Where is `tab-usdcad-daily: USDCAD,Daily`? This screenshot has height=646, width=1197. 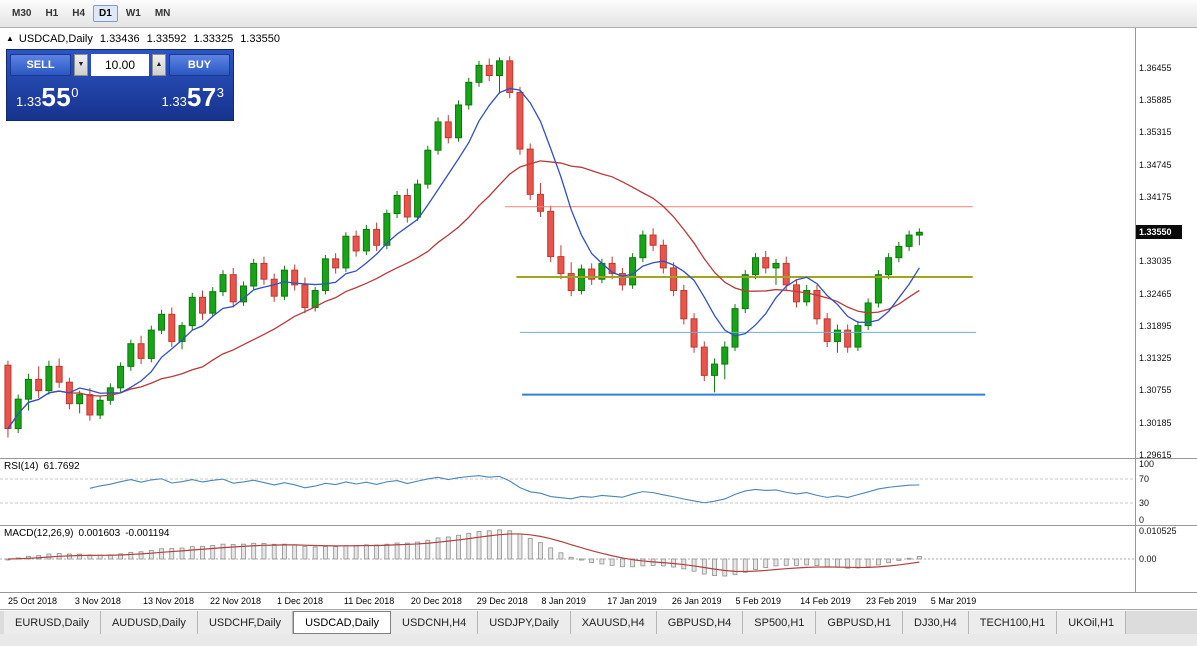 tab-usdcad-daily: USDCAD,Daily is located at coordinates (342, 622).